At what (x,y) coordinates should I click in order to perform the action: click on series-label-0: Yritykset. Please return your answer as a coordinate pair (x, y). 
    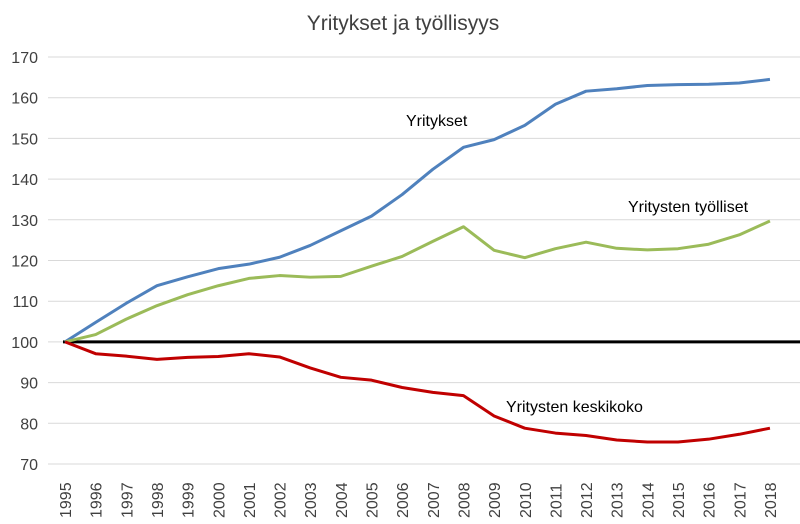
    Looking at the image, I should click on (437, 121).